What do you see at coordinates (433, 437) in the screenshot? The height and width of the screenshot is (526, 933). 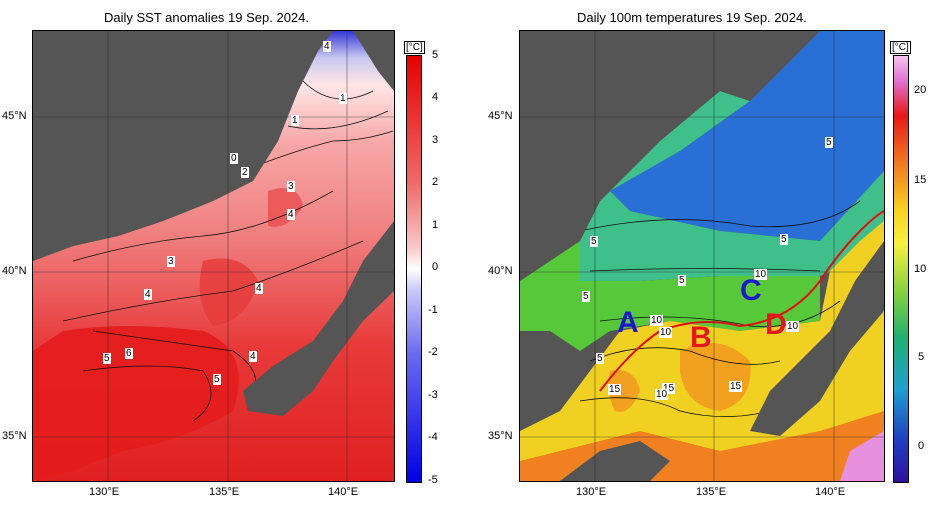 I see `colorbar-tick: -4` at bounding box center [433, 437].